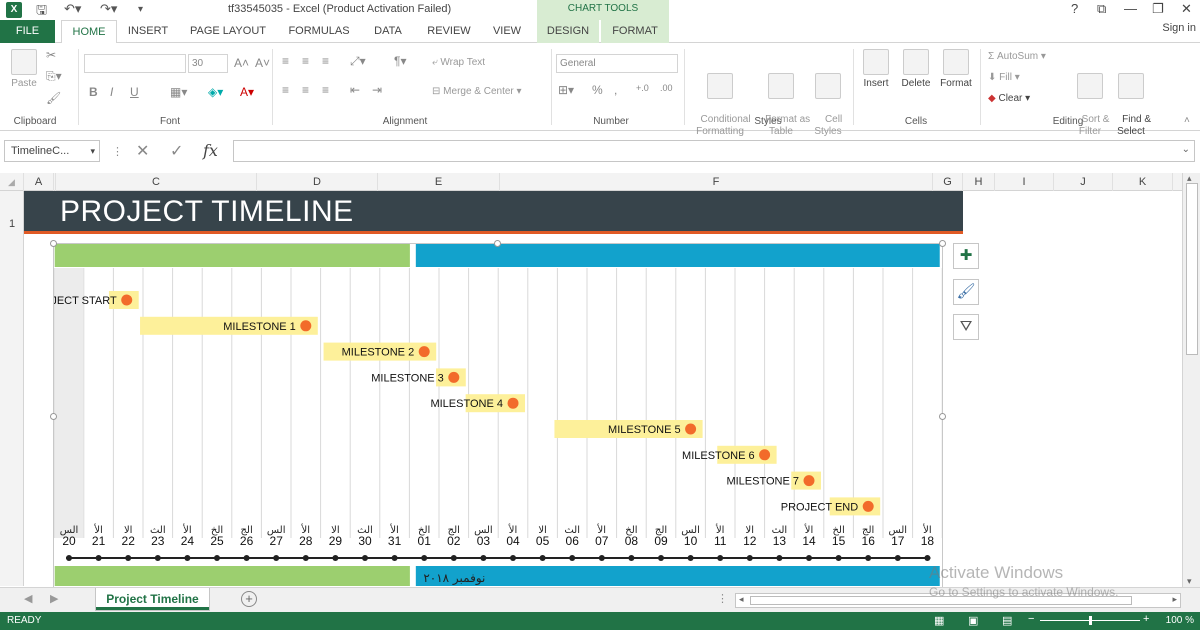 The width and height of the screenshot is (1200, 630). Describe the element at coordinates (135, 63) in the screenshot. I see `font-name-combo` at that location.